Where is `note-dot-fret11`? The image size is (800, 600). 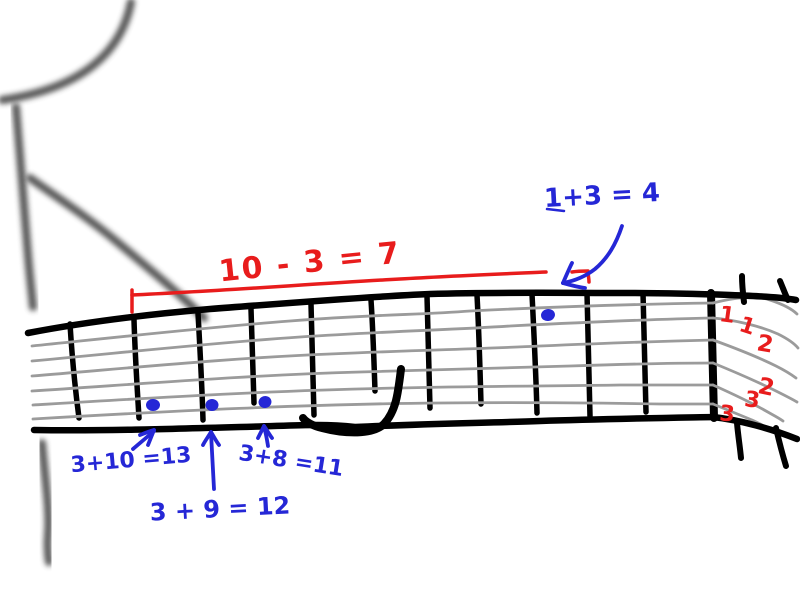
note-dot-fret11 is located at coordinates (265, 402).